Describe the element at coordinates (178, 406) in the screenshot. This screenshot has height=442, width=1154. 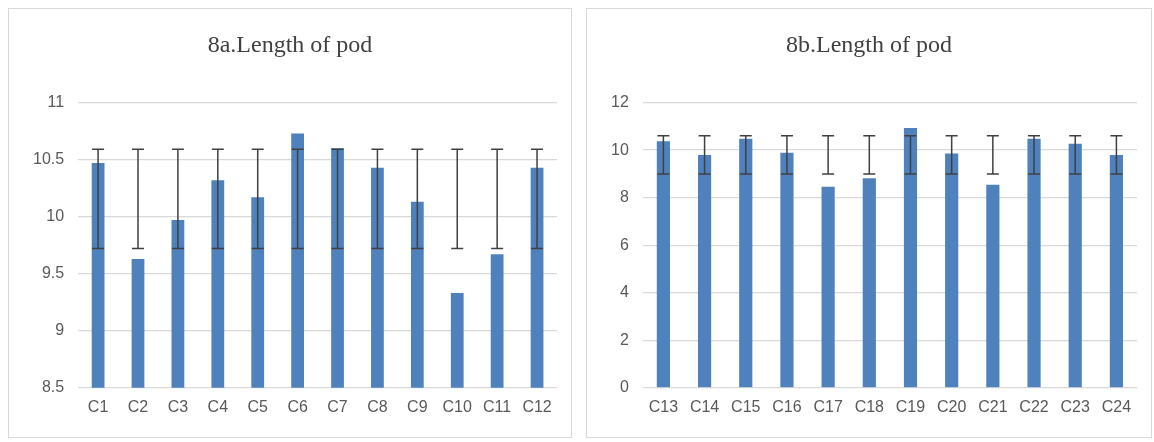
I see `x-tick-label: C3` at that location.